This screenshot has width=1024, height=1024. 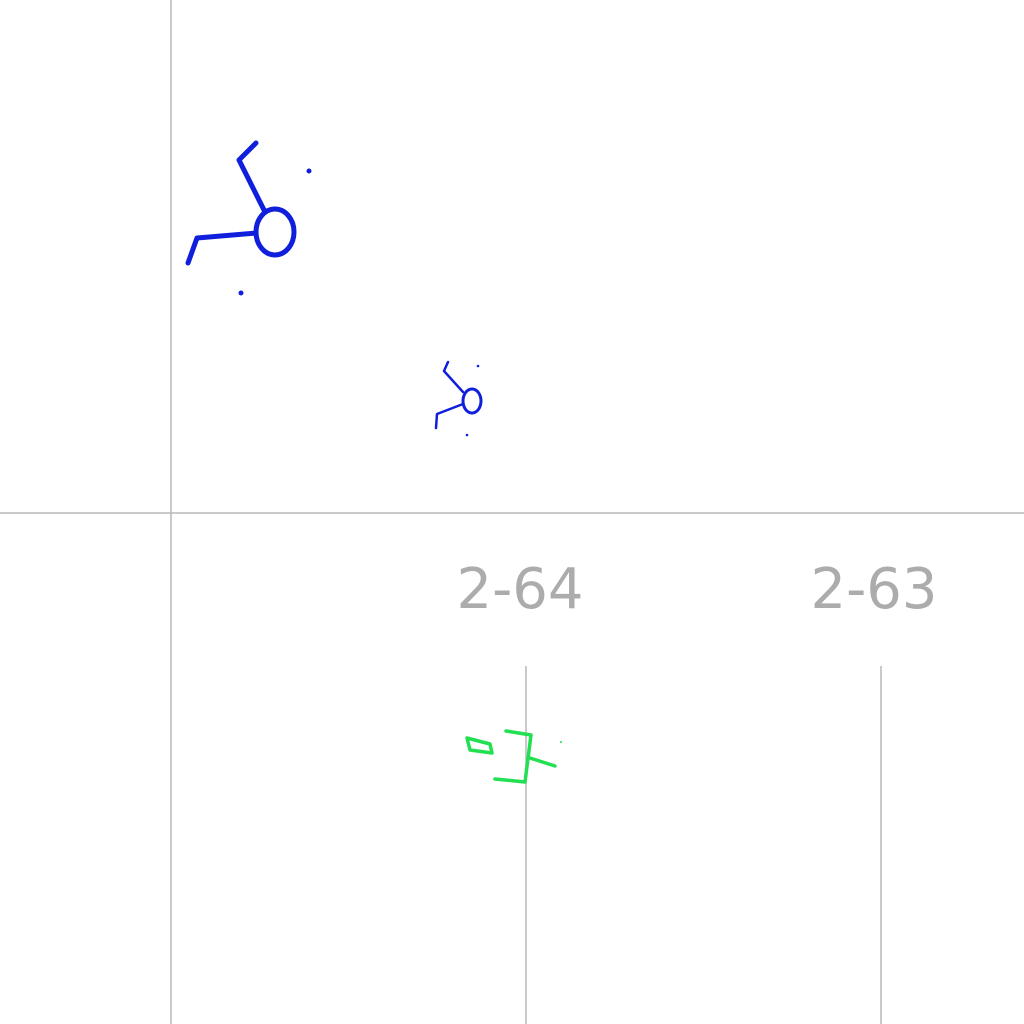 I want to click on figure-head, so click(x=472, y=401).